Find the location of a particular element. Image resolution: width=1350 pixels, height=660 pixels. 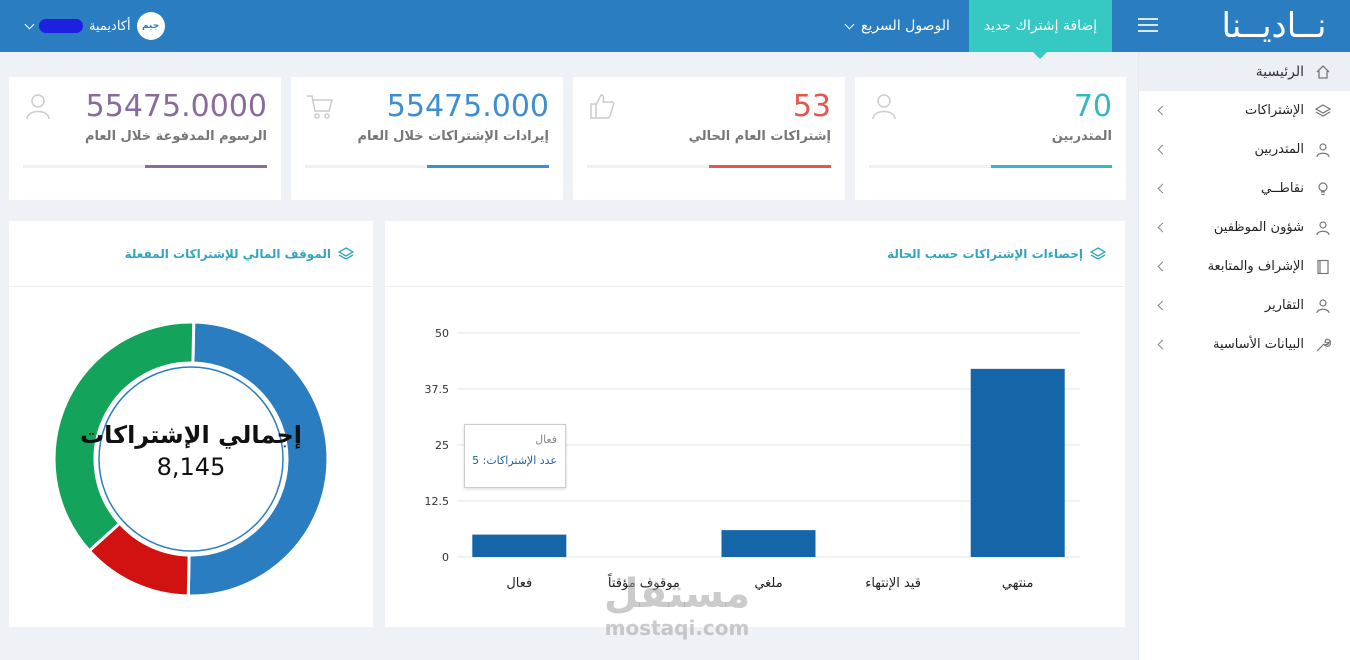

cart-icon is located at coordinates (320, 106).